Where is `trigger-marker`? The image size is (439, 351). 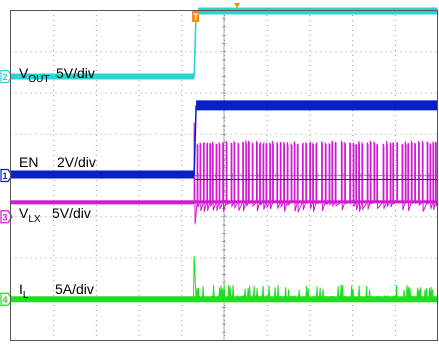 trigger-marker is located at coordinates (196, 16).